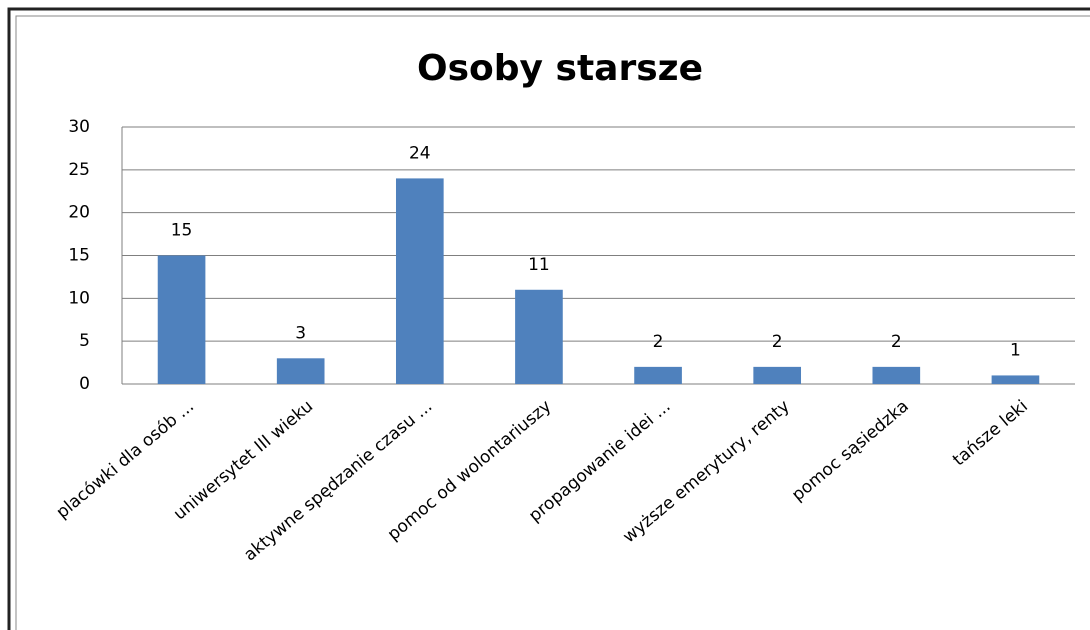 The height and width of the screenshot is (630, 1090). What do you see at coordinates (182, 231) in the screenshot?
I see `data-label: 15` at bounding box center [182, 231].